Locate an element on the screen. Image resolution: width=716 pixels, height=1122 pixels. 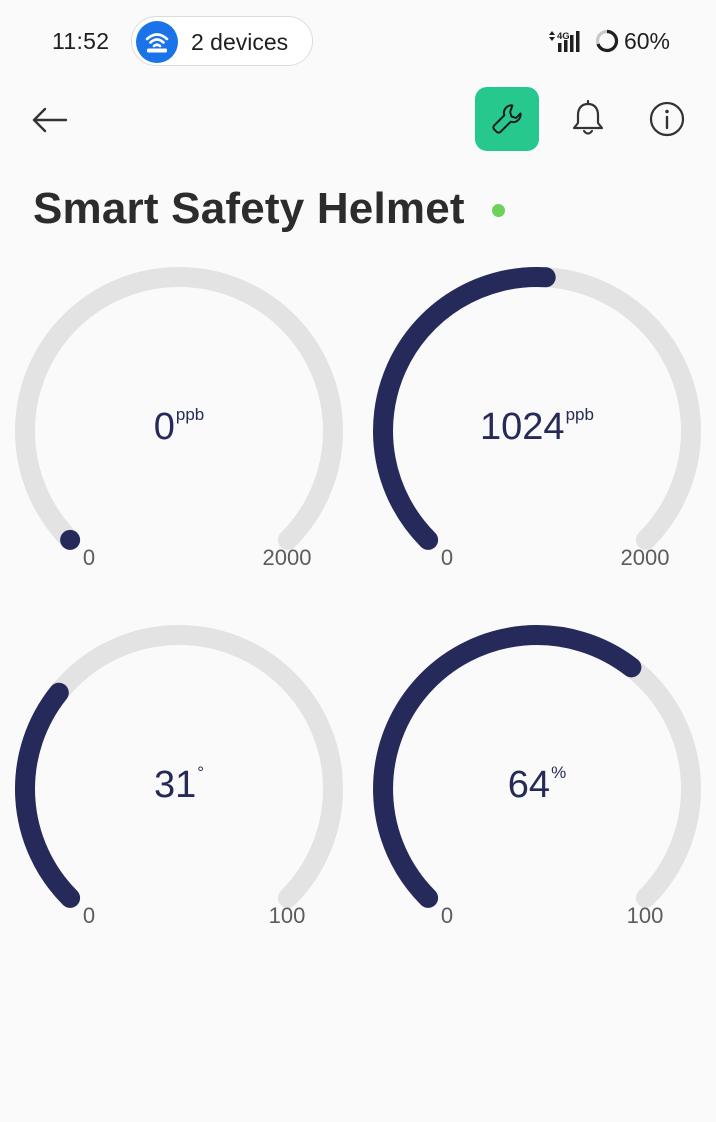
gauge-unit: ° is located at coordinates (201, 772).